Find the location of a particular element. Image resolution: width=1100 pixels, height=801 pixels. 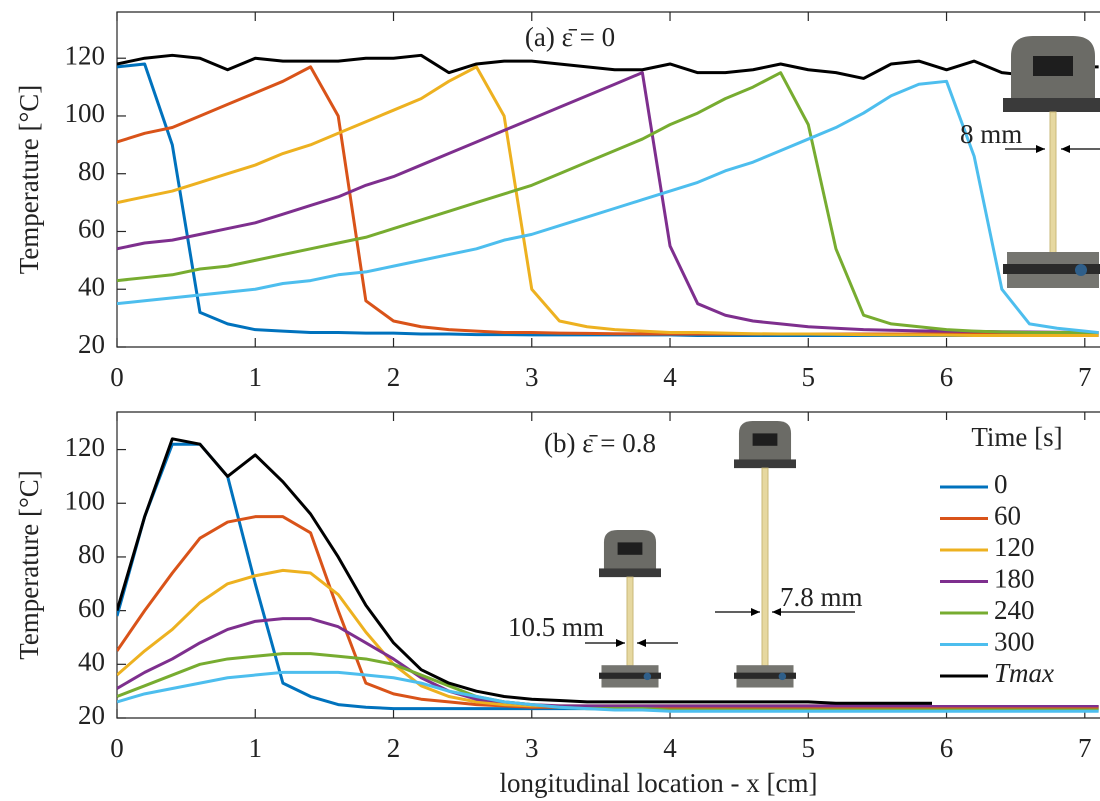

annotation: 7.8 mm is located at coordinates (821, 597).